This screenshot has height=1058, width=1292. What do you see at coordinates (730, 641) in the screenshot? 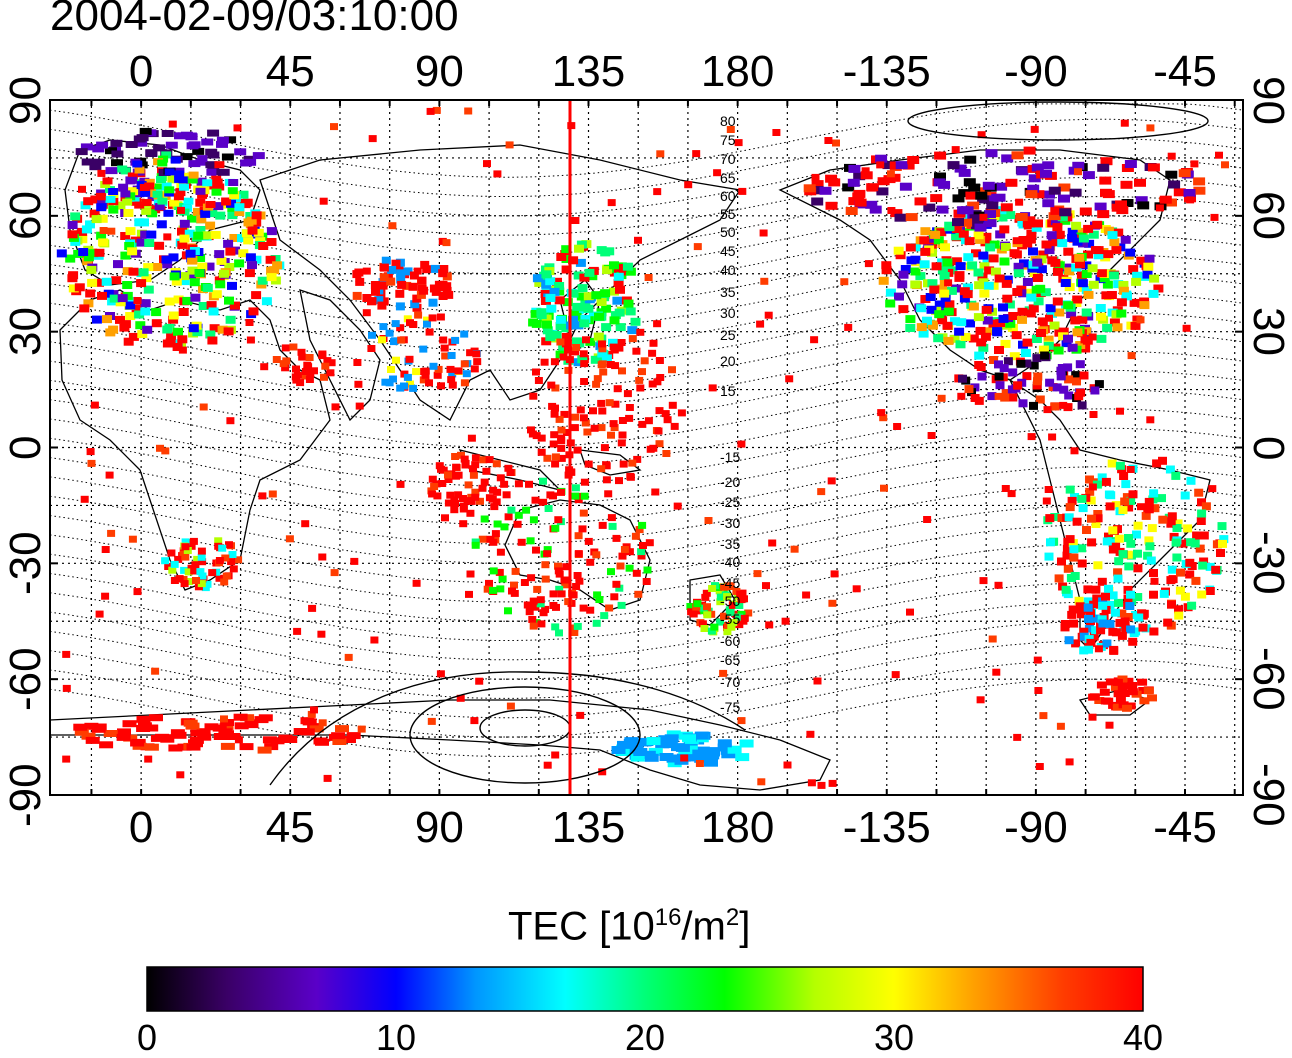
I see `contour-label: -60` at bounding box center [730, 641].